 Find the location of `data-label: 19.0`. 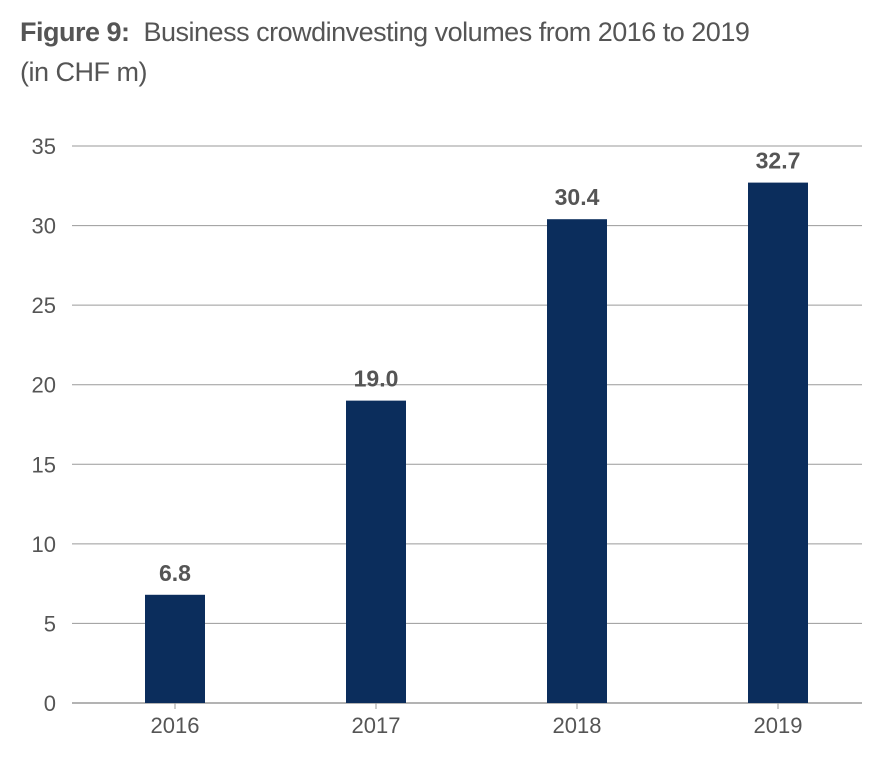

data-label: 19.0 is located at coordinates (376, 379).